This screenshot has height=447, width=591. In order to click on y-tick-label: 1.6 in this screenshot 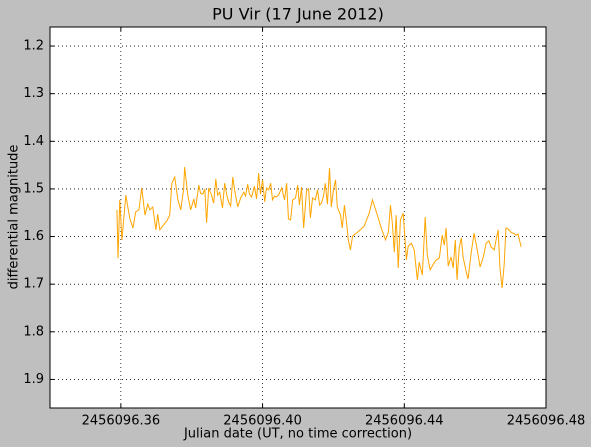, I will do `click(33, 236)`.